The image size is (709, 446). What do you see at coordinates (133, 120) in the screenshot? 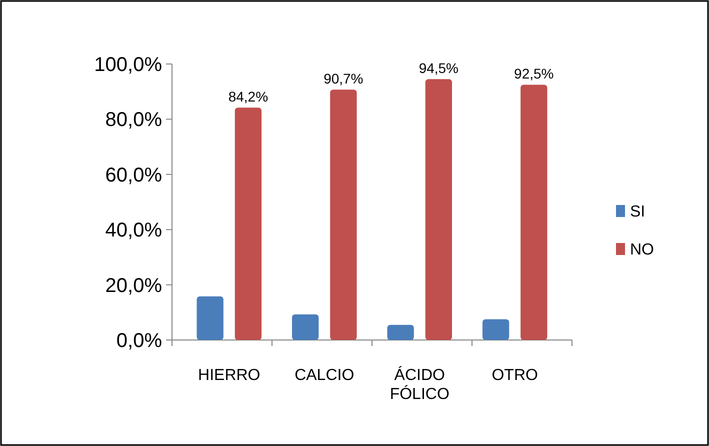
I see `y-tick-label: 80,0%` at bounding box center [133, 120].